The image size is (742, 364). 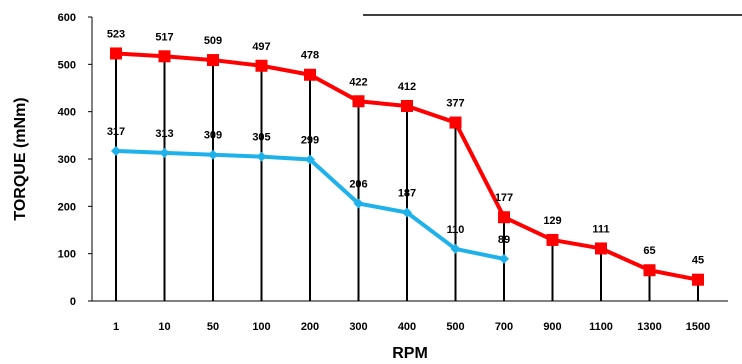 What do you see at coordinates (552, 327) in the screenshot?
I see `x-tick-label: 900` at bounding box center [552, 327].